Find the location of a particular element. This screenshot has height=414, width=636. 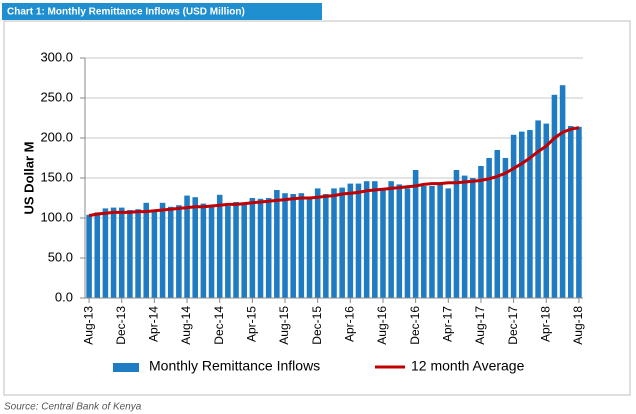

legend-label: Monthly Remittance Inflows is located at coordinates (234, 366).